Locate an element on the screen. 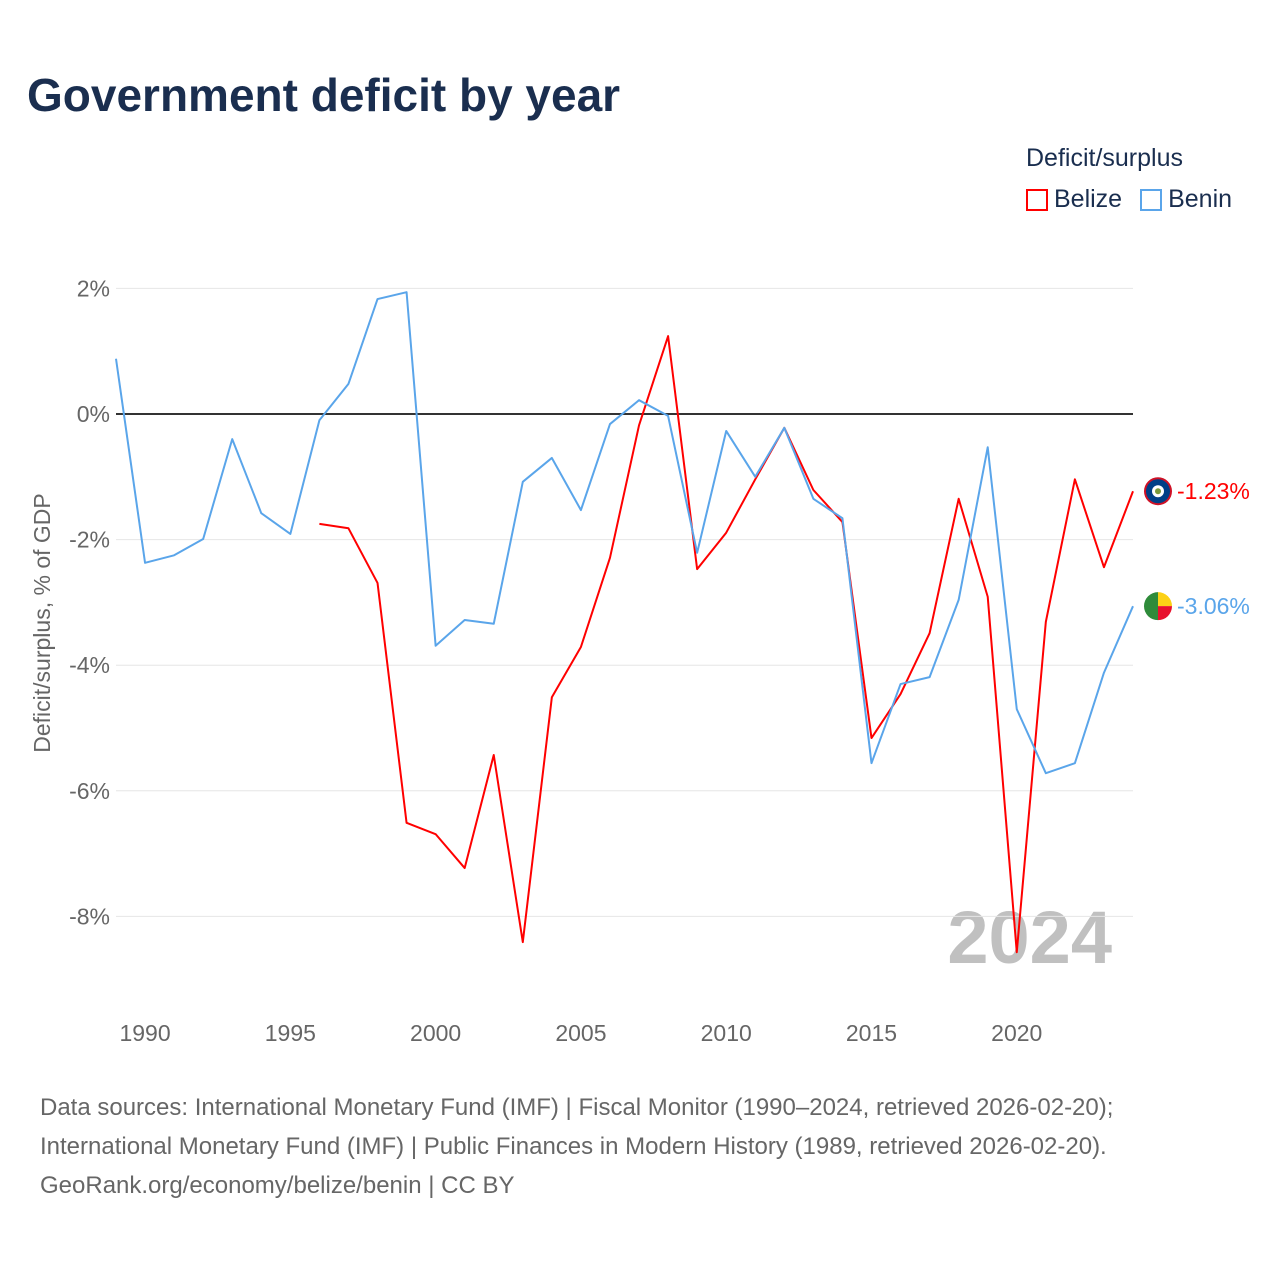 This screenshot has height=1280, width=1280. flag-red is located at coordinates (1165, 613).